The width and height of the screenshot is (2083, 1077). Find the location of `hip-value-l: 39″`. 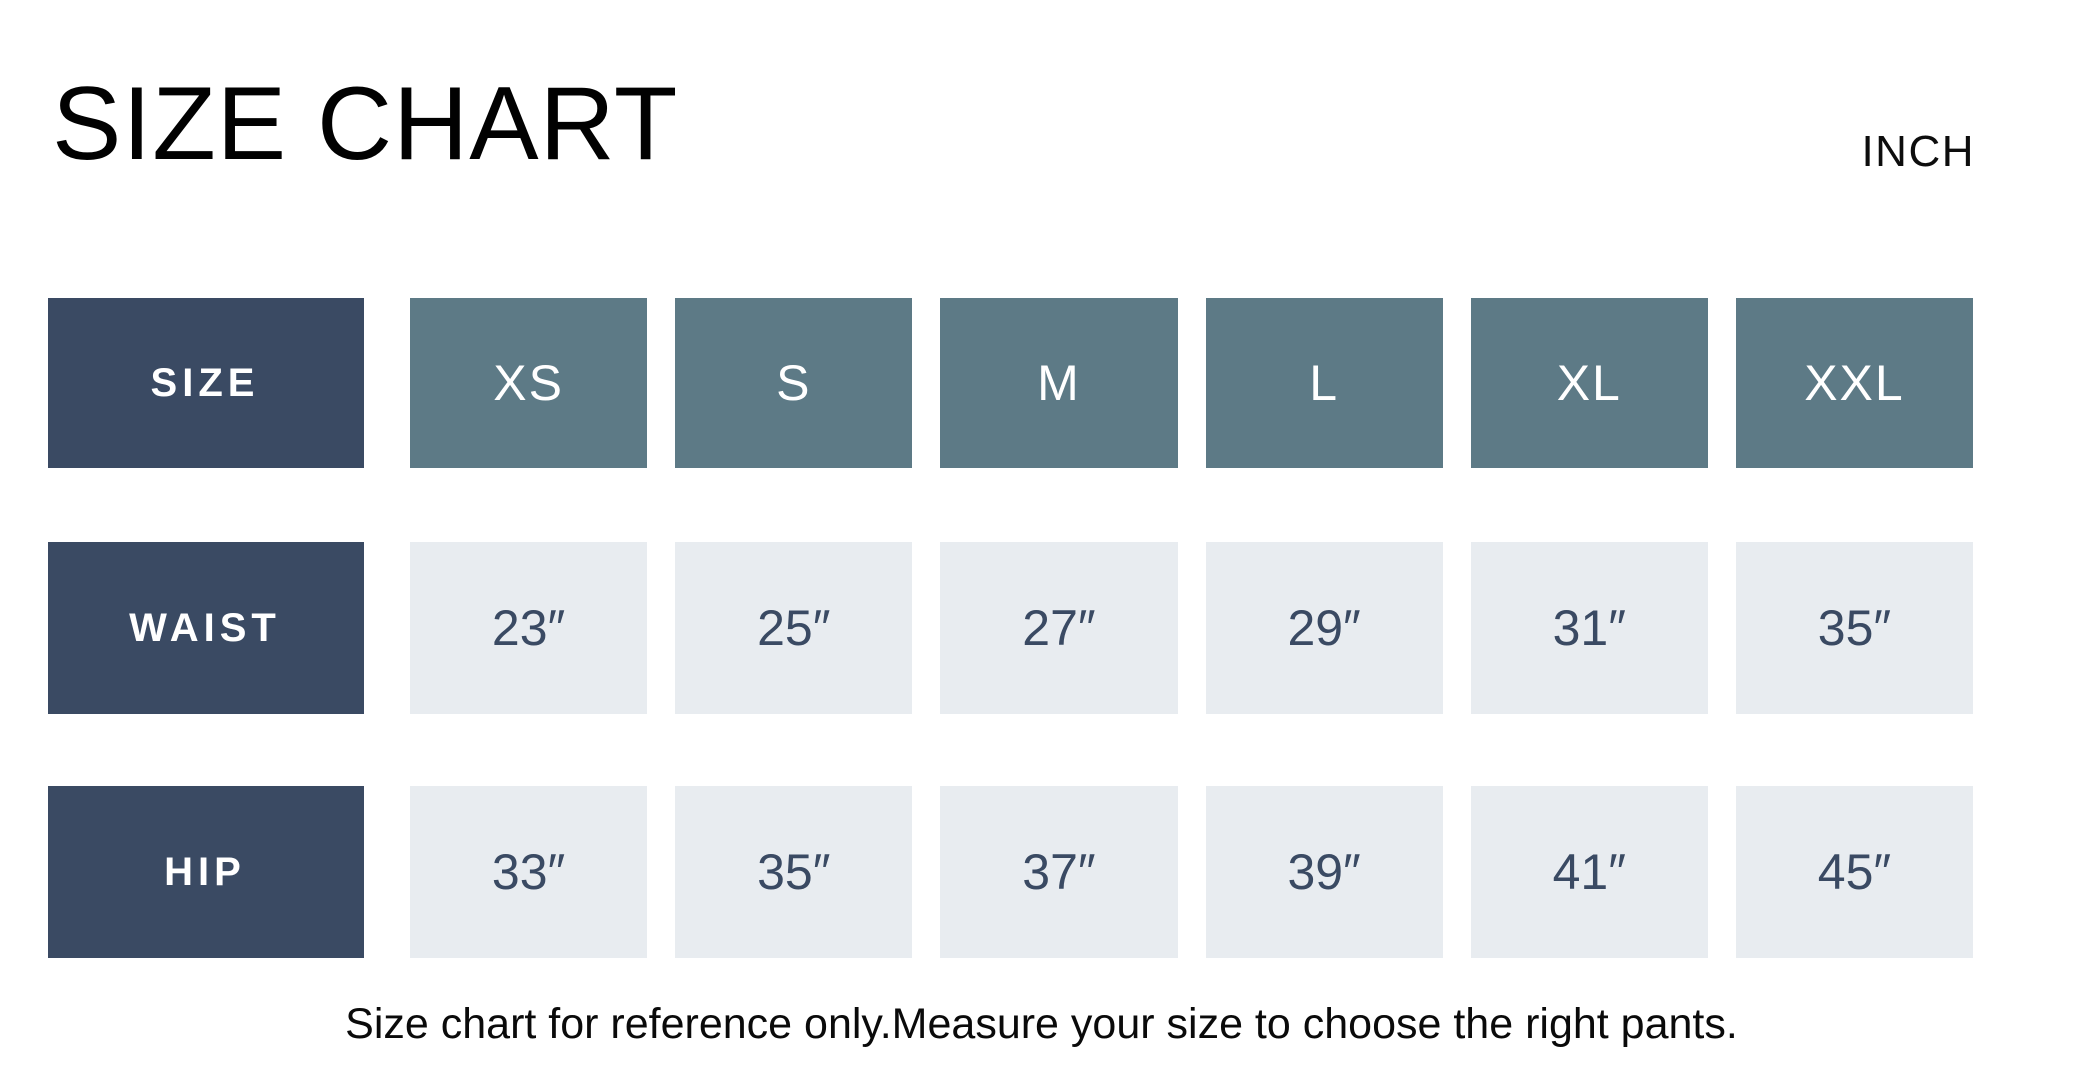

hip-value-l: 39″ is located at coordinates (1324, 872).